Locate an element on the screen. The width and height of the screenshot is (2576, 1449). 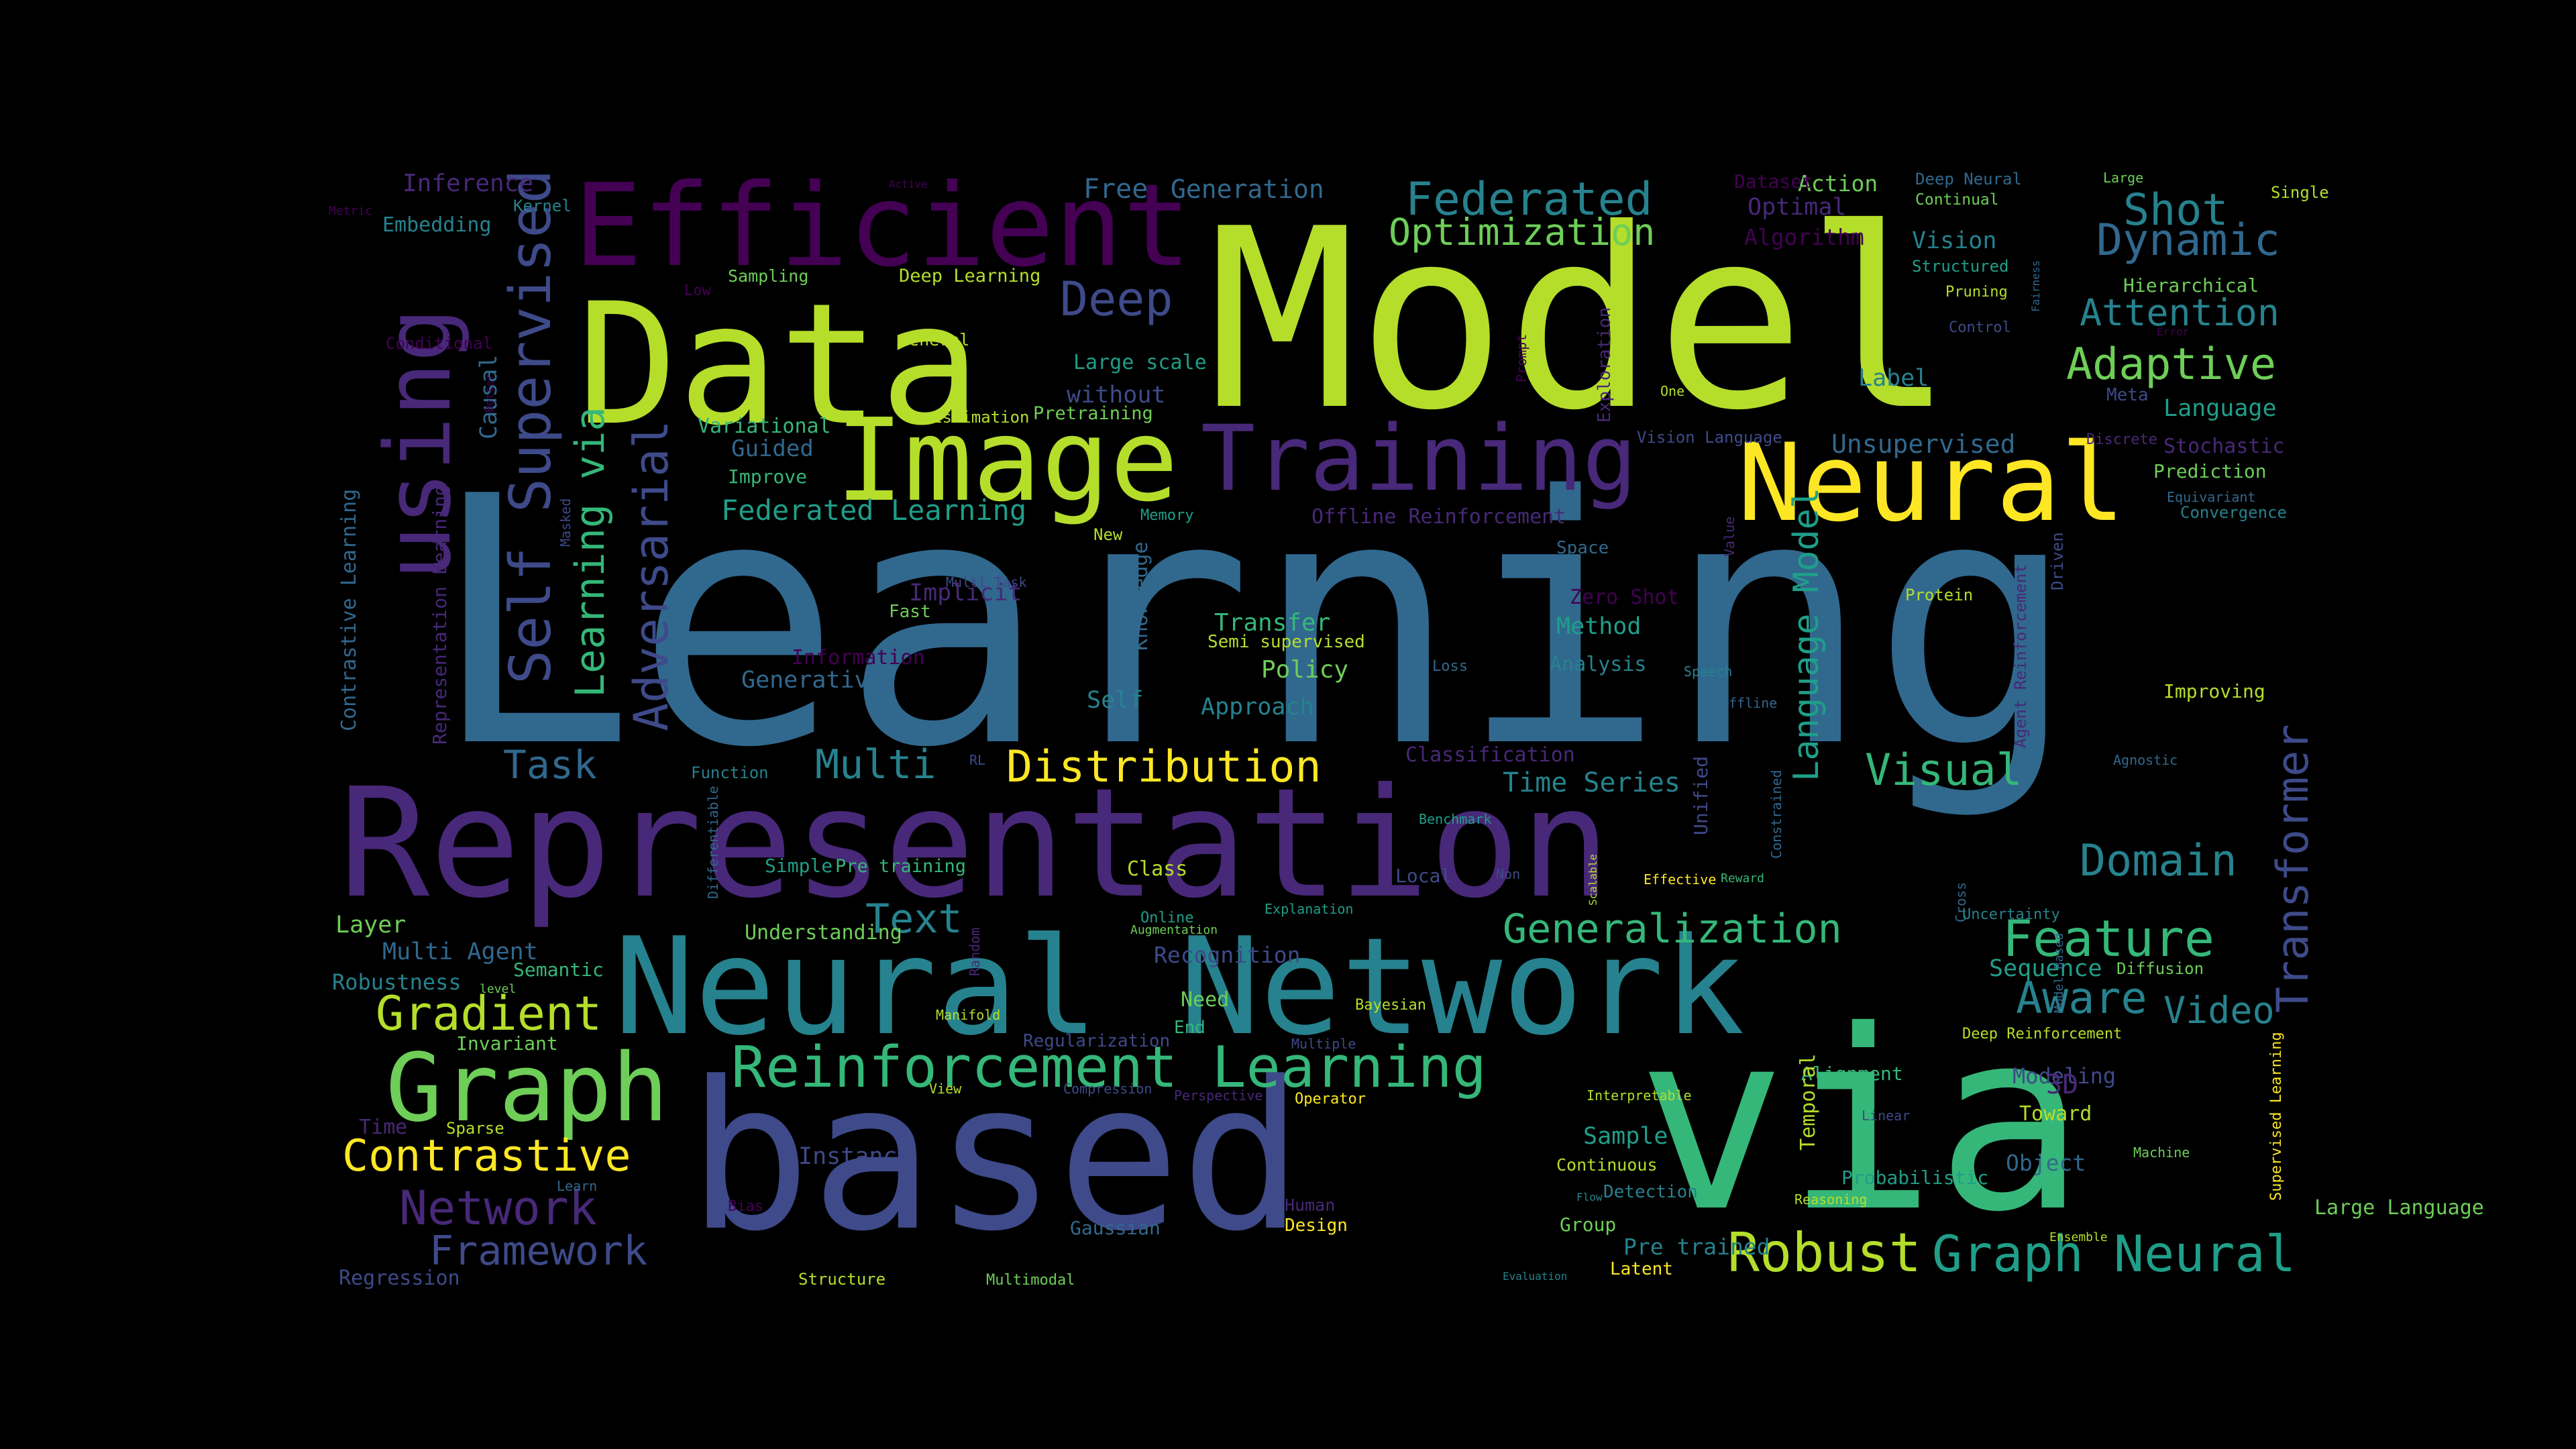
word-learning-via: Learning via is located at coordinates (590, 552).